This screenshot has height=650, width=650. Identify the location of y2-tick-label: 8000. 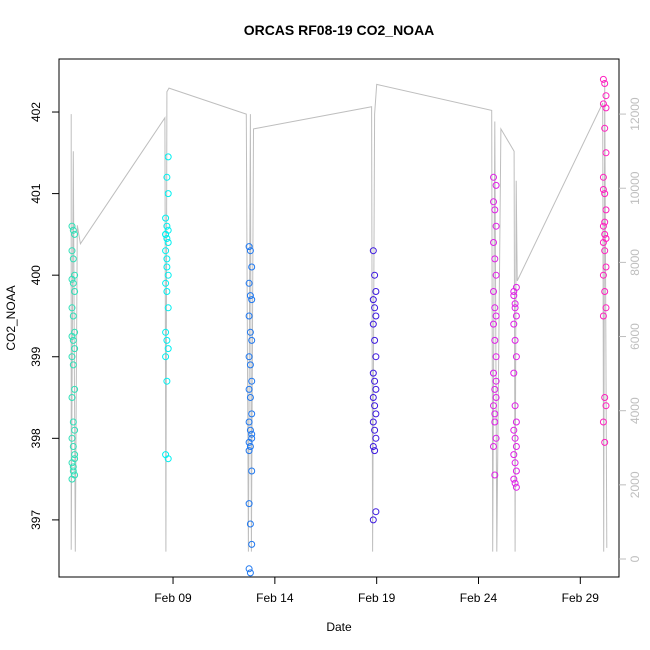
(635, 262).